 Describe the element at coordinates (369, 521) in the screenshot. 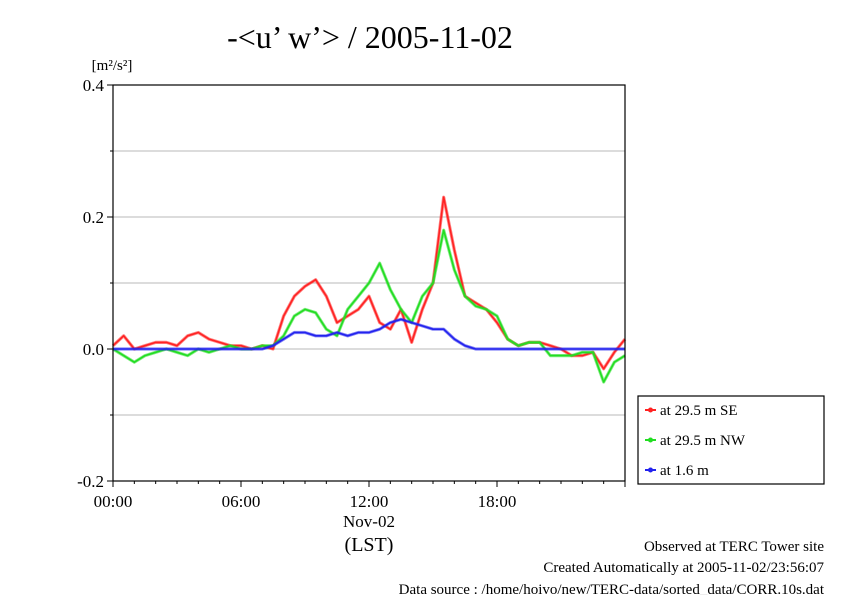

I see `x-date-label: Nov-02` at that location.